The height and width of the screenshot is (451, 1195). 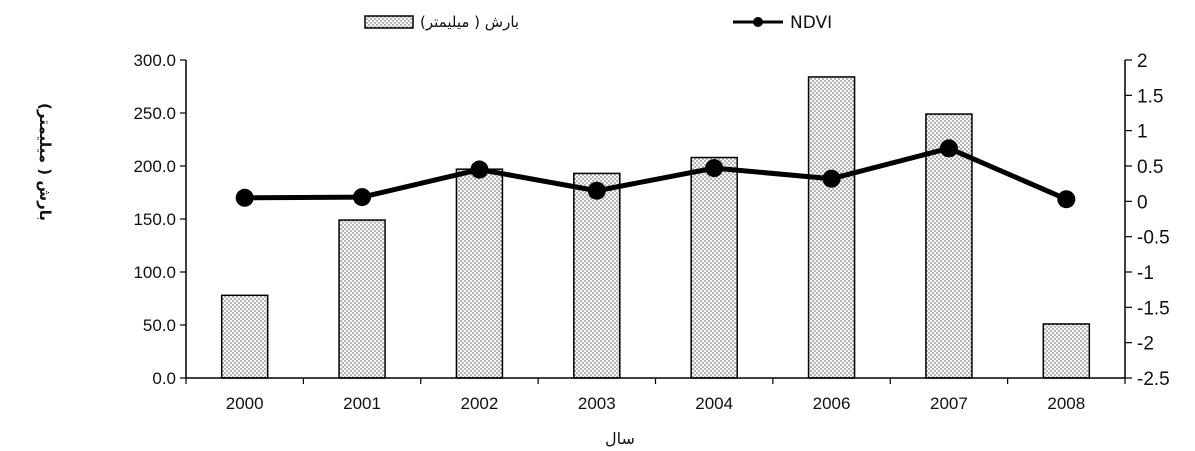 What do you see at coordinates (1153, 379) in the screenshot?
I see `y-right-tick-label: -2.5` at bounding box center [1153, 379].